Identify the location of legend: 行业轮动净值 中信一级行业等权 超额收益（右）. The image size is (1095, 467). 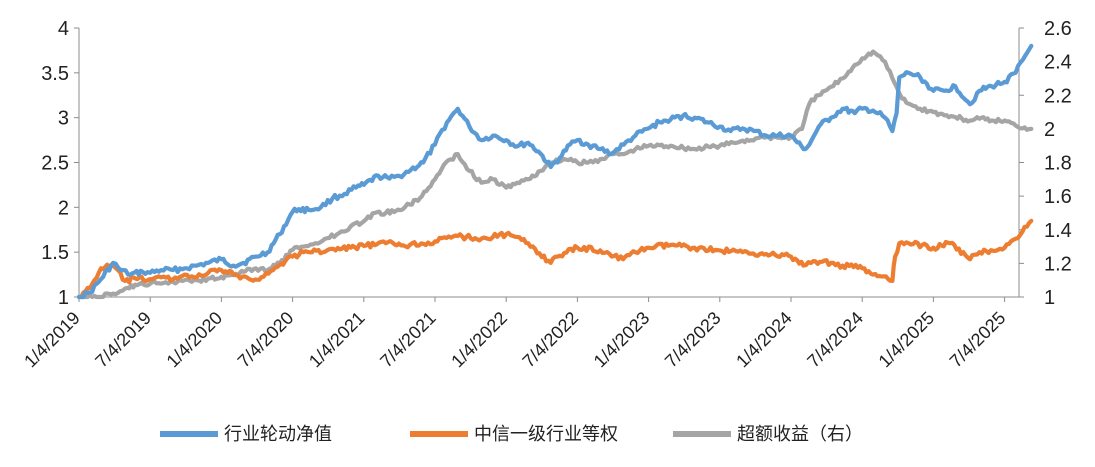
(511, 434).